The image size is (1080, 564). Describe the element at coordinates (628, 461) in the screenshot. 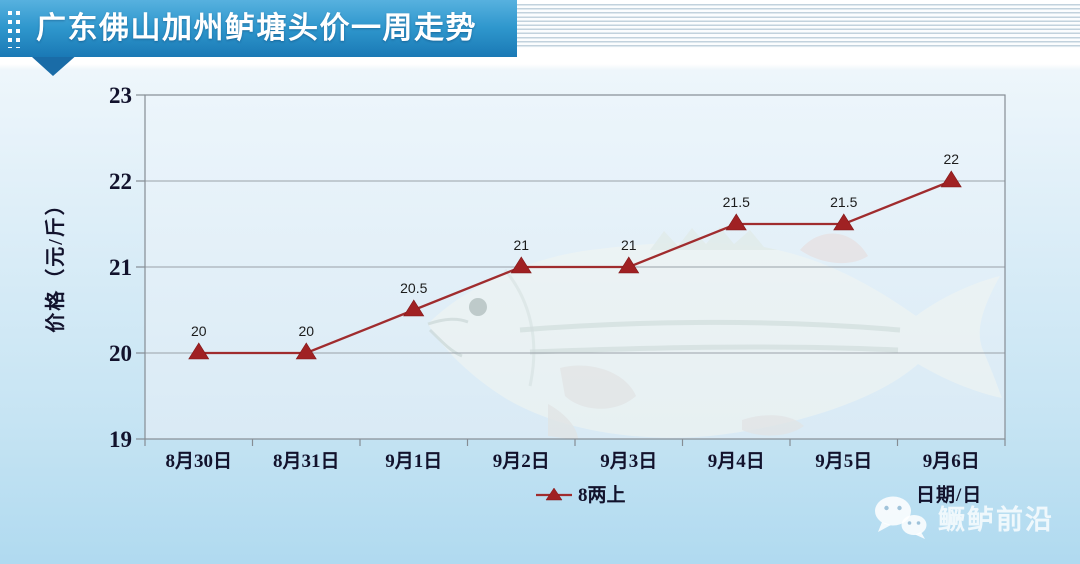

I see `x-tick-label: 9月3日` at that location.